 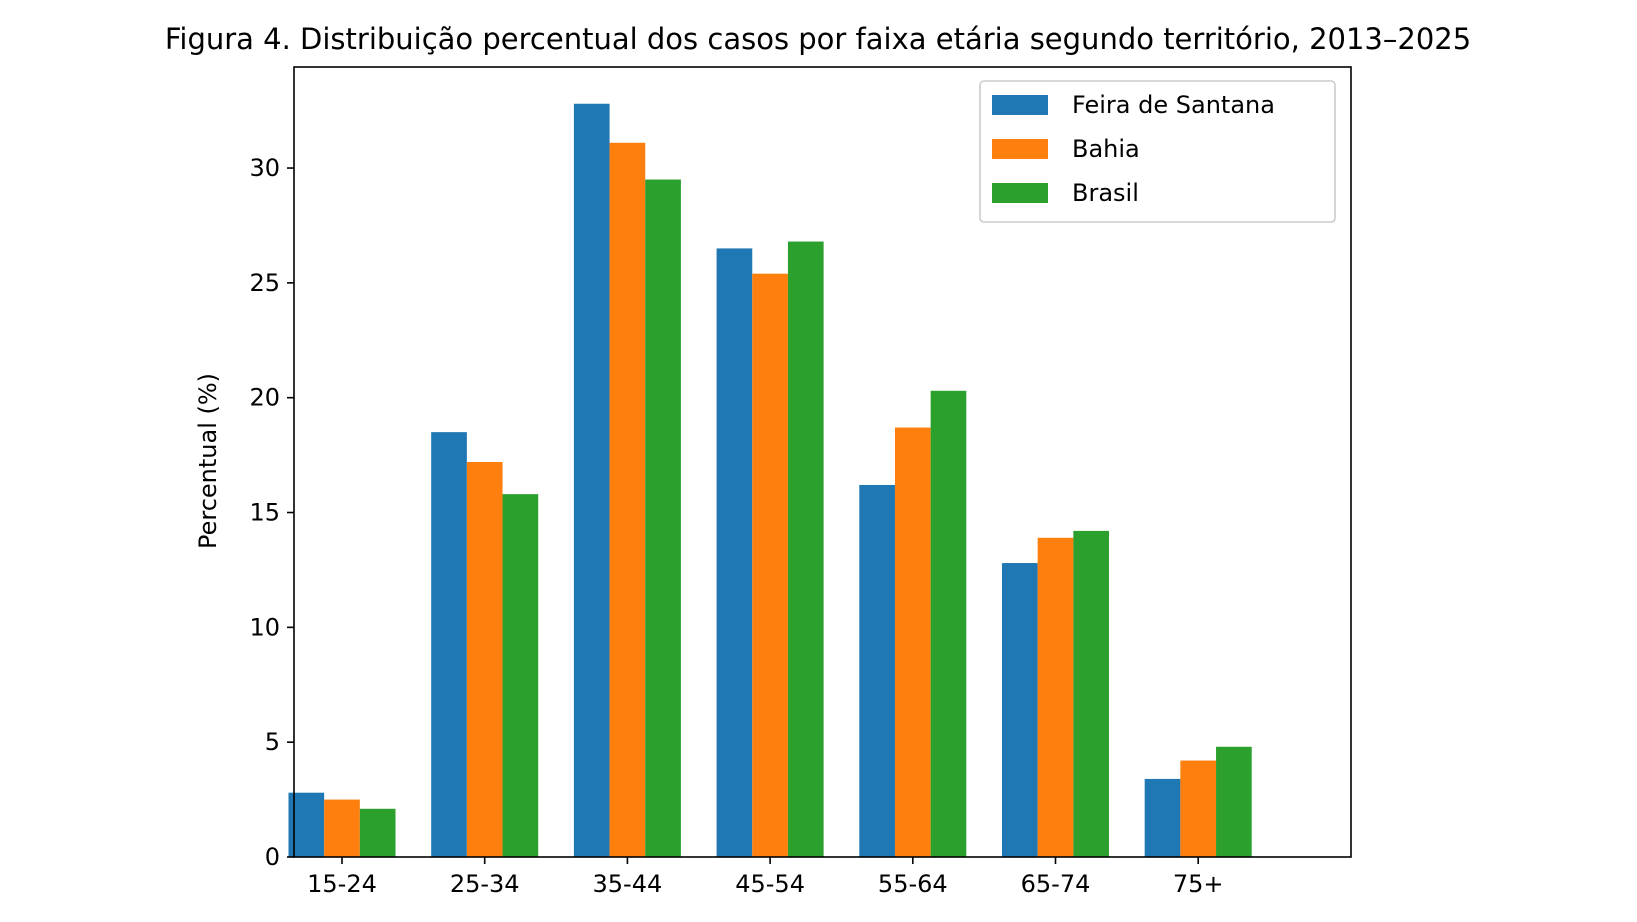 What do you see at coordinates (264, 168) in the screenshot?
I see `y-tick-label: 30` at bounding box center [264, 168].